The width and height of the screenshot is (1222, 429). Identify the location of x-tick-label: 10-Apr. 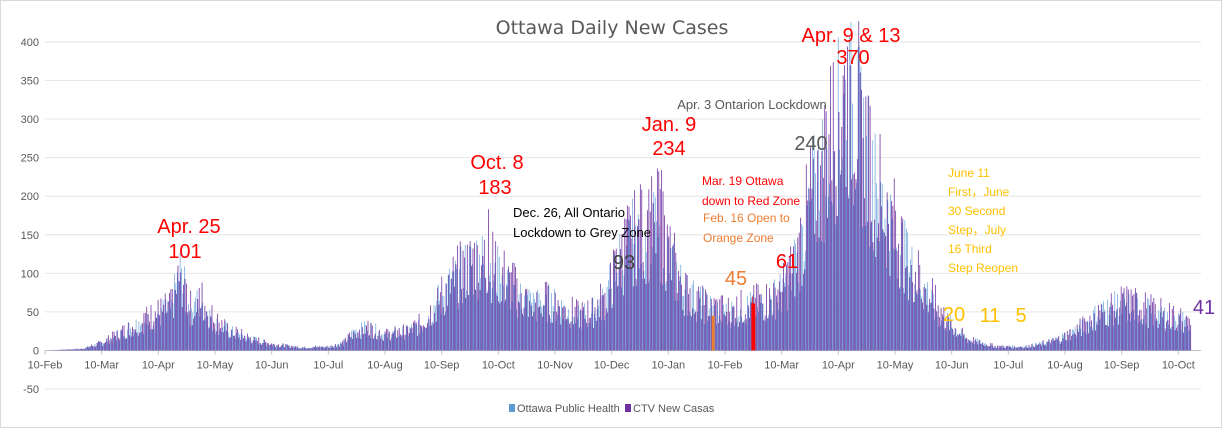
(158, 365).